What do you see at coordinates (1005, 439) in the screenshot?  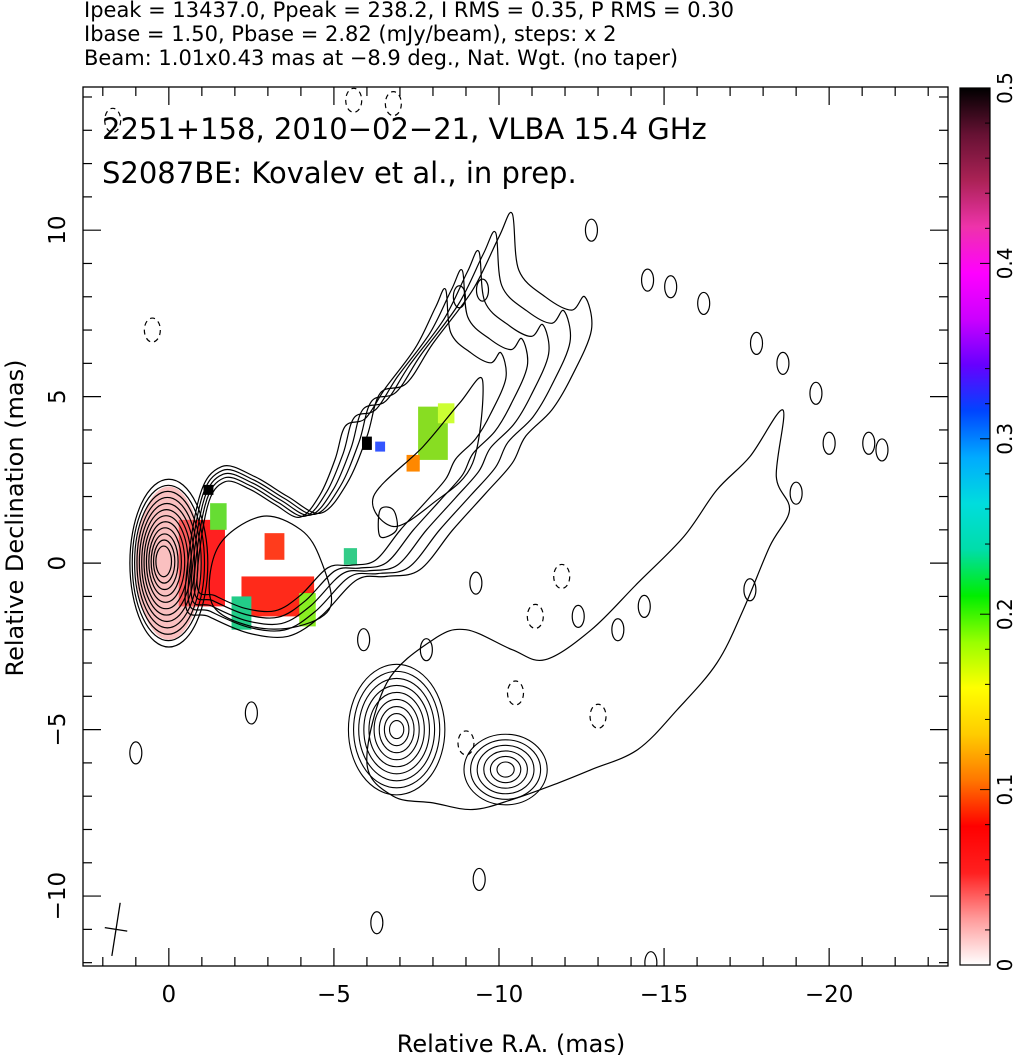 I see `colorbar-tick-label: 0.3` at bounding box center [1005, 439].